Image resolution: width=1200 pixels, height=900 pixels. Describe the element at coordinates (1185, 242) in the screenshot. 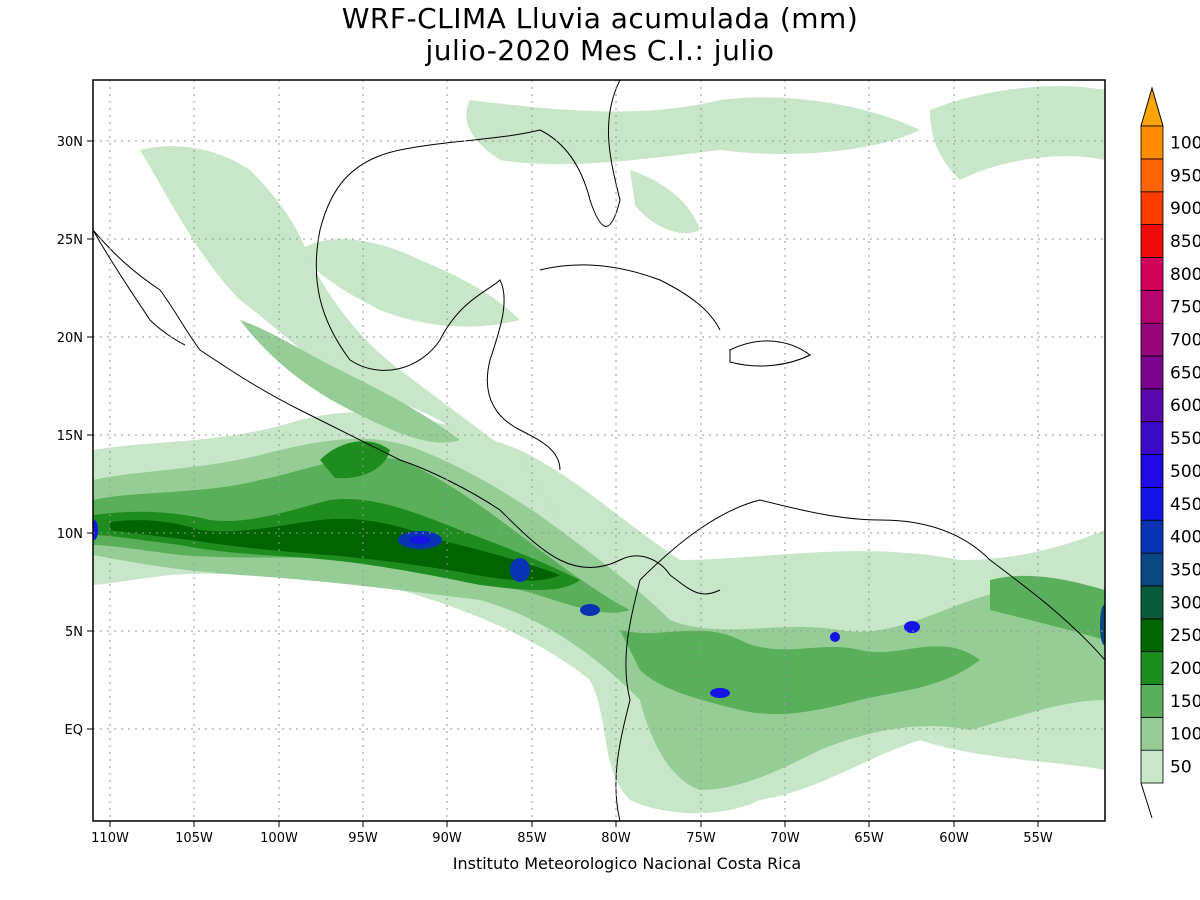

I see `colorbar-label: 850` at that location.